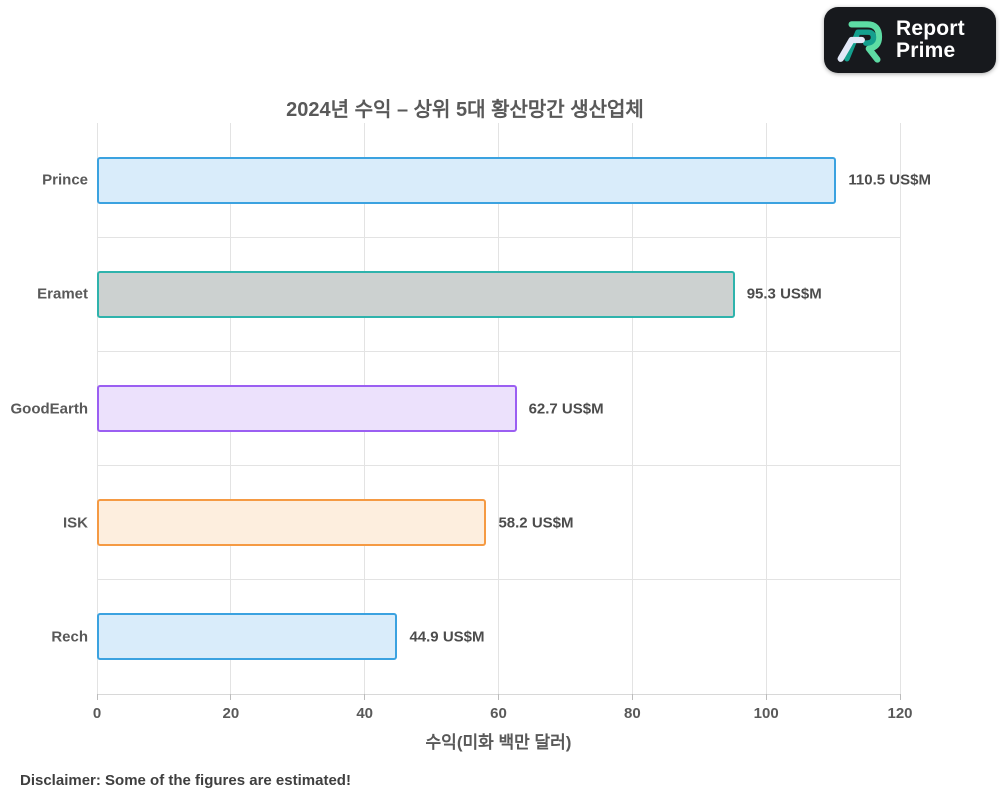 The image size is (1000, 800). I want to click on report-prime-r-icon, so click(860, 42).